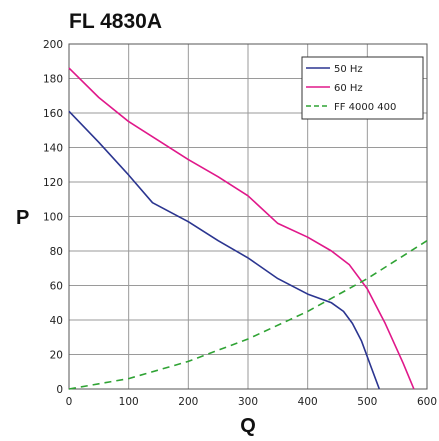  I want to click on x-tick-label: 400, so click(308, 402).